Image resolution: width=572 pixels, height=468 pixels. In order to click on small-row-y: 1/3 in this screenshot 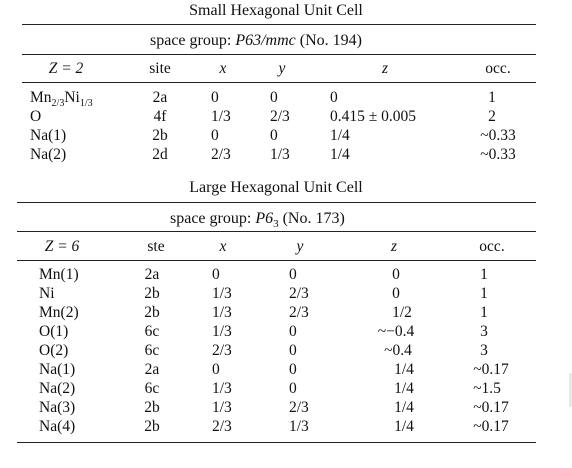, I will do `click(280, 154)`.